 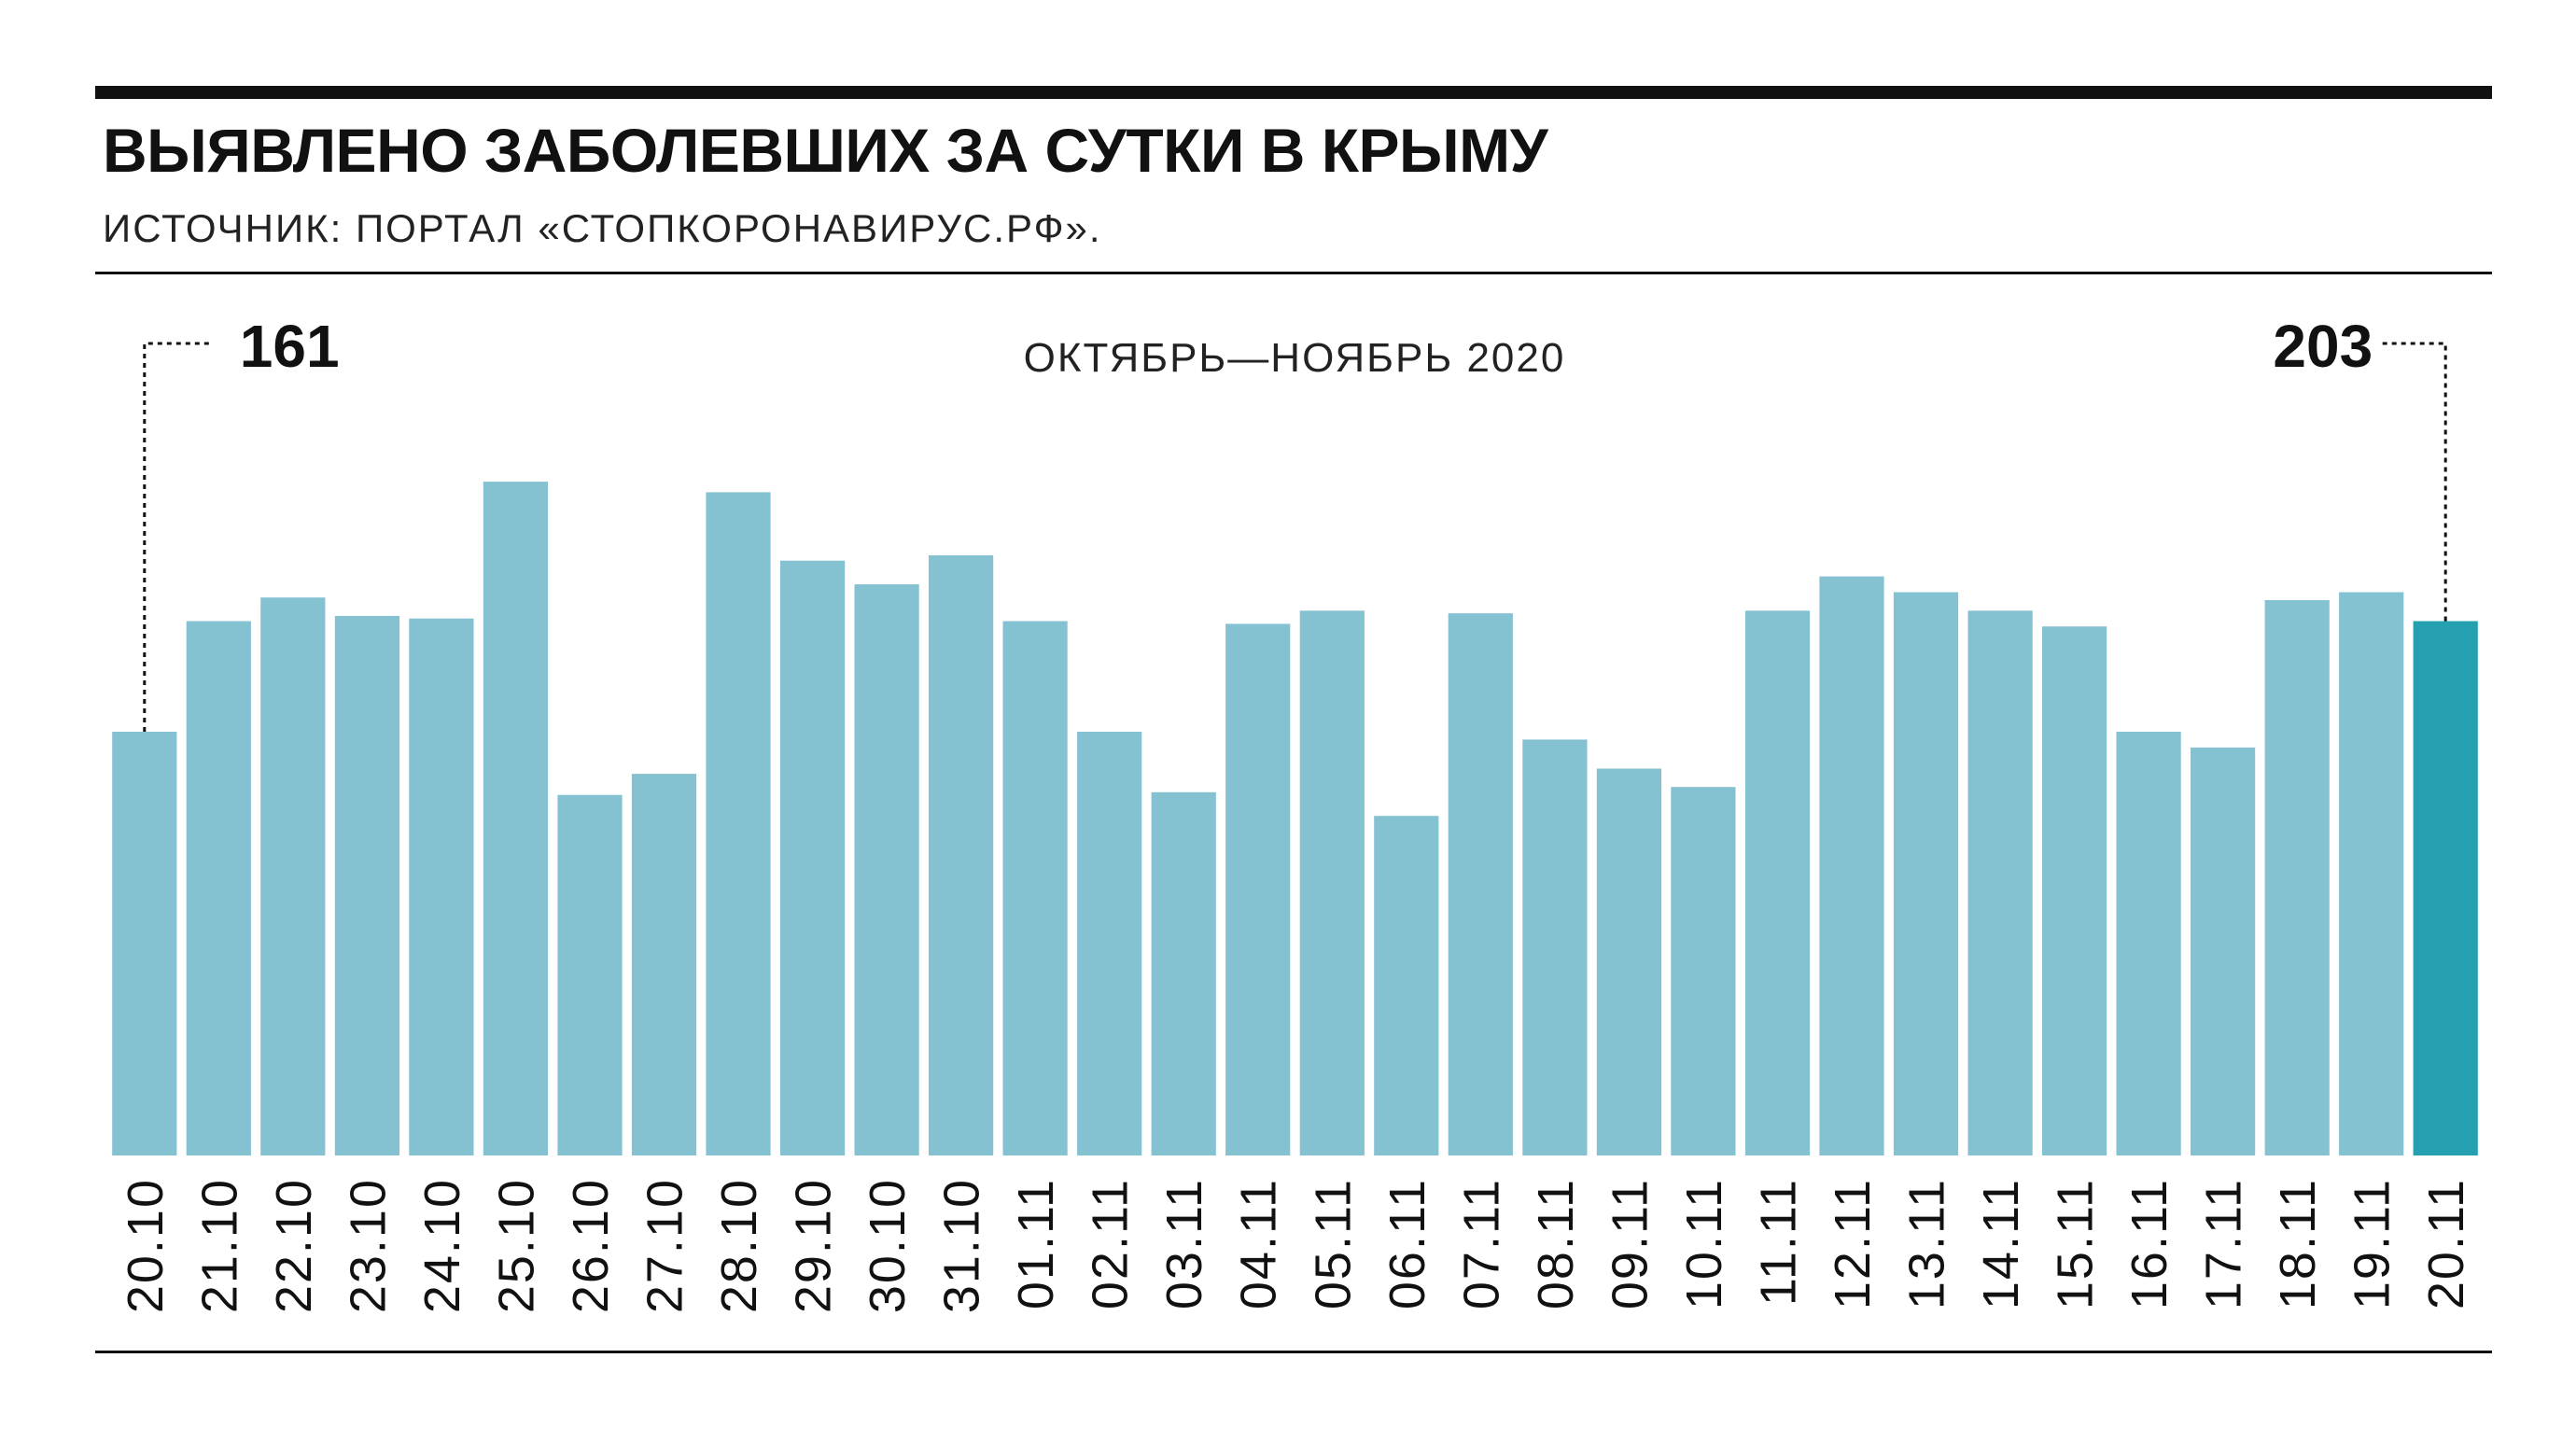 I want to click on bar-27.10, so click(x=664, y=964).